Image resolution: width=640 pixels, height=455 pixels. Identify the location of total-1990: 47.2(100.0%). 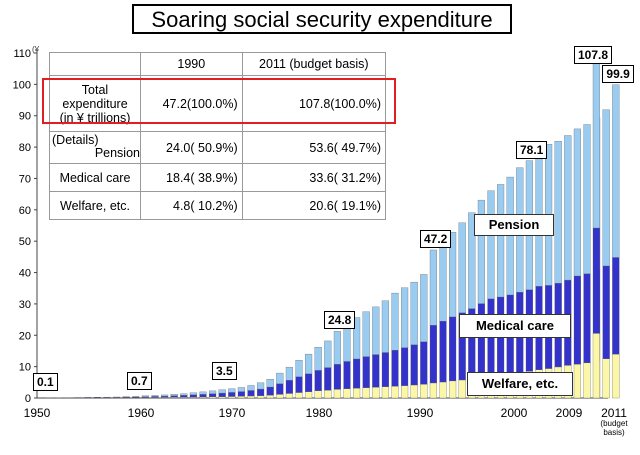
(191, 103).